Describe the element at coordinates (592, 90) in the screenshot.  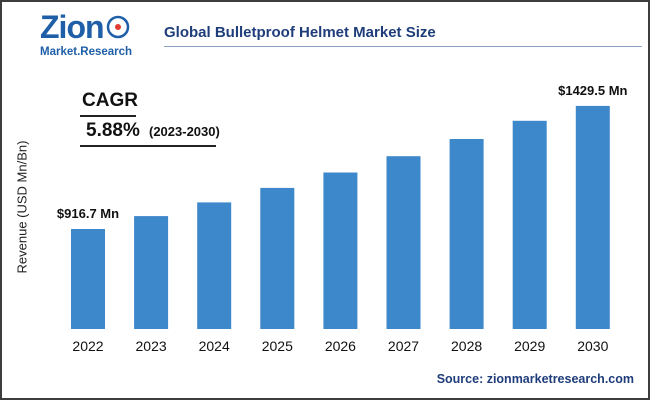
I see `data-label-2030: $1429.5 Mn` at that location.